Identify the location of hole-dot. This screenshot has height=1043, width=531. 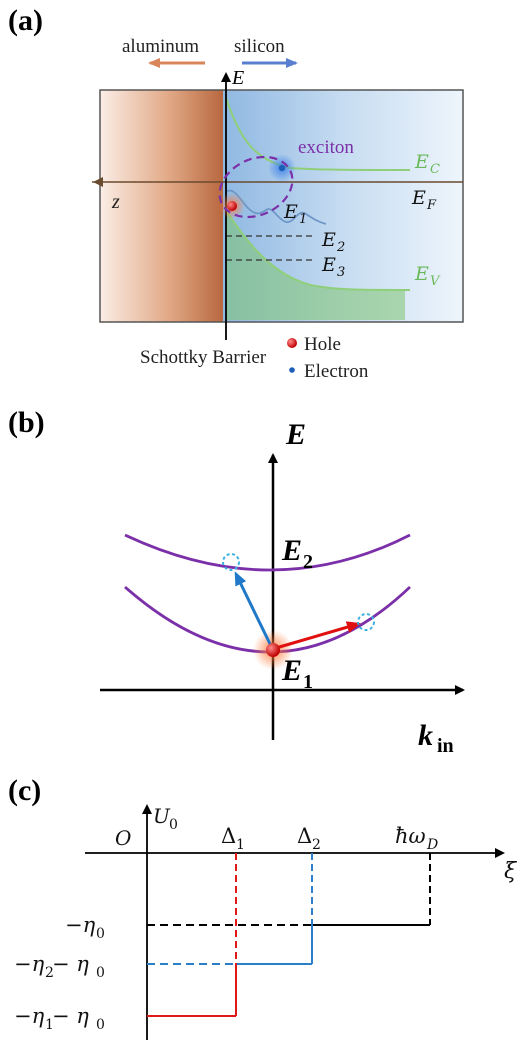
(232, 206).